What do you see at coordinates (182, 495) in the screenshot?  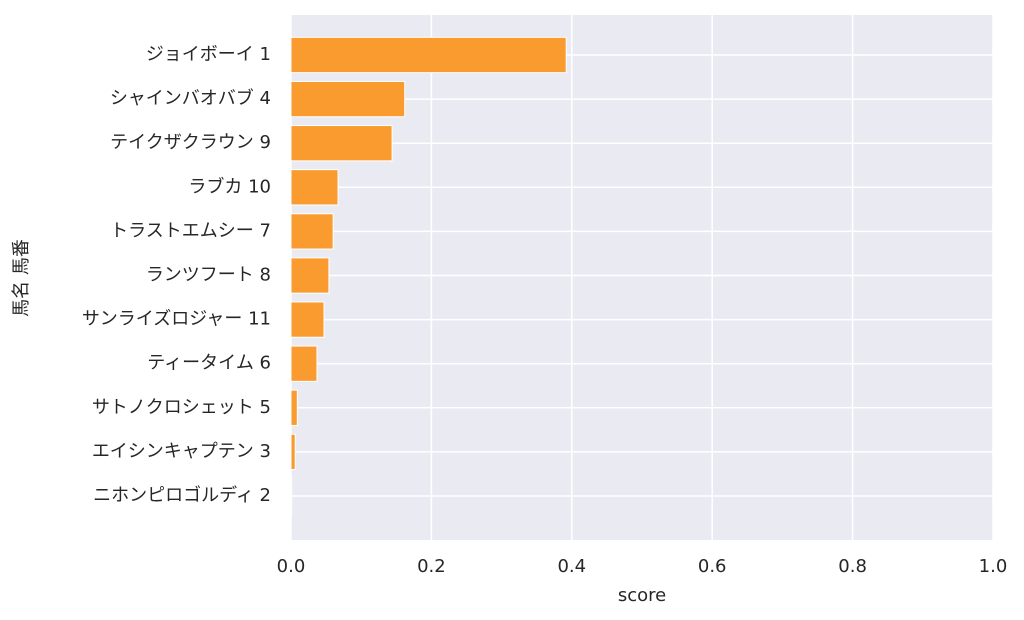 I see `y-tick-label: ニホンピロゴルディ 2` at bounding box center [182, 495].